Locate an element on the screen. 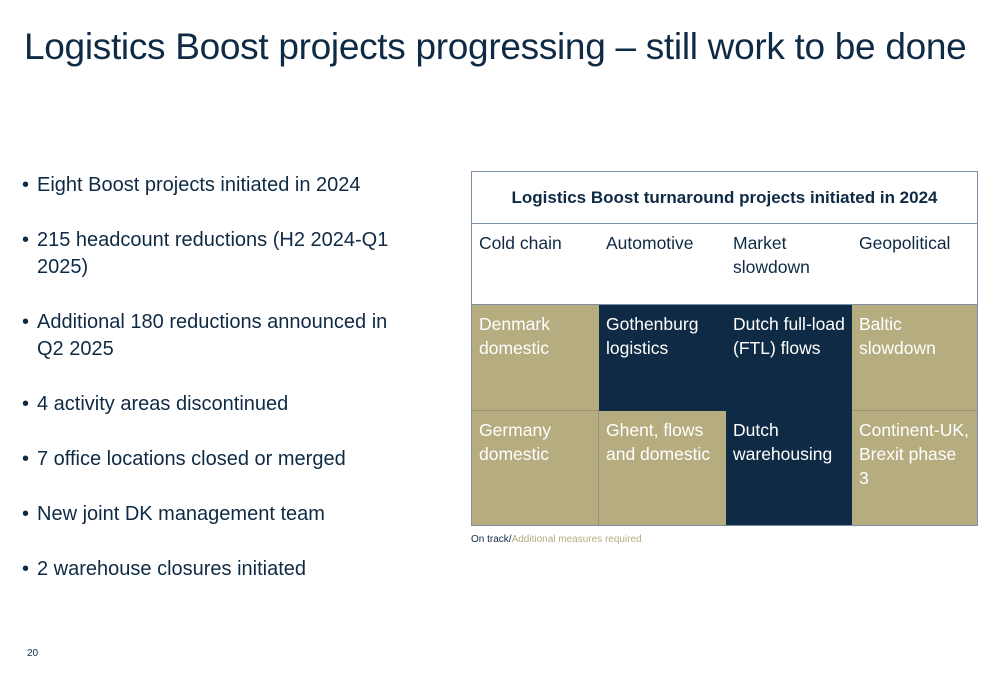 The height and width of the screenshot is (685, 1000). bullet-item: • 4 activity areas discontinued is located at coordinates (212, 404).